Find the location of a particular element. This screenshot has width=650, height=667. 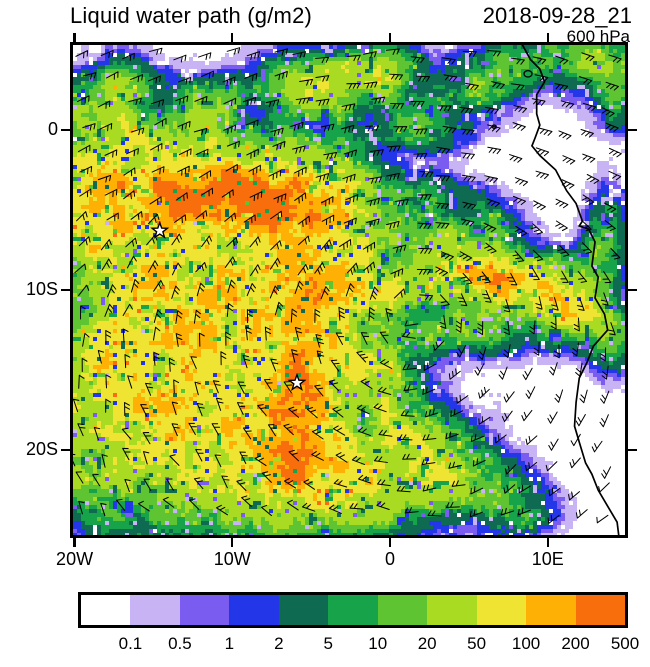

x-axis-label: 20W is located at coordinates (75, 559).